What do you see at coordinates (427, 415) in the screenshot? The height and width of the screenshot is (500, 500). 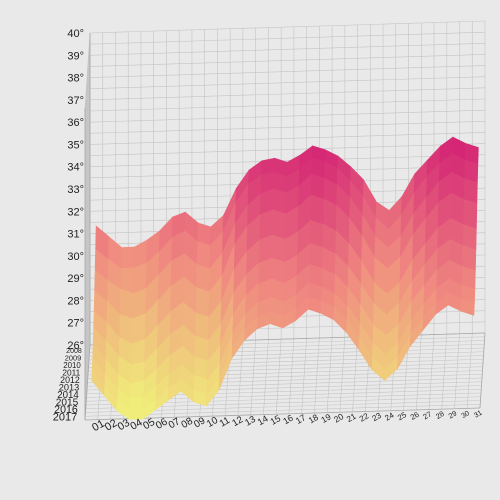 I see `day-tick-label: 27` at bounding box center [427, 415].